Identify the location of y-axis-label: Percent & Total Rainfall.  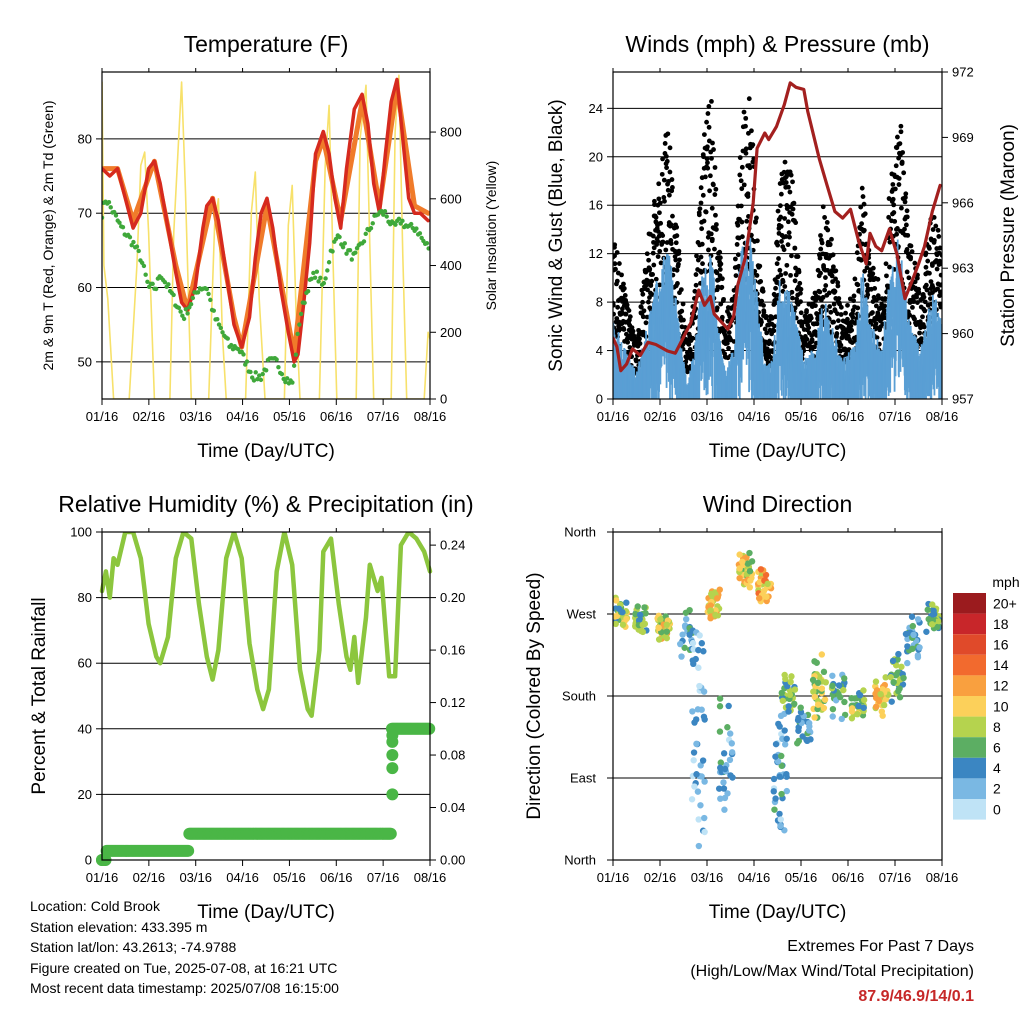
(39, 695).